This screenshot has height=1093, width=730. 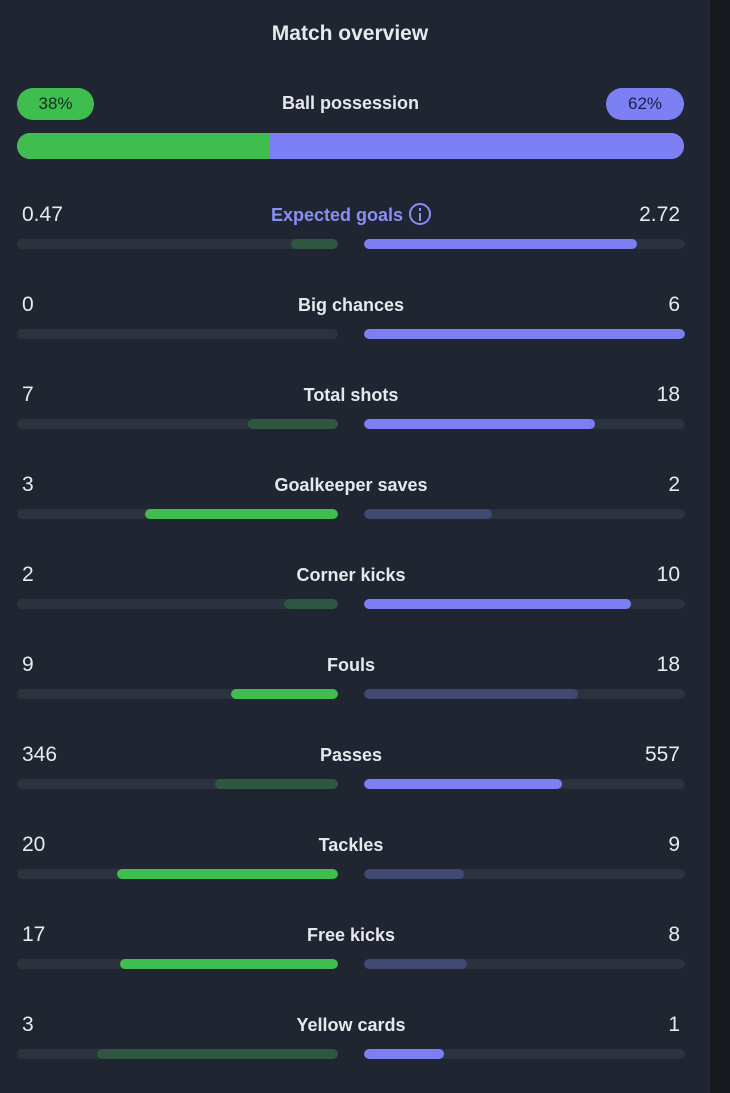 I want to click on away-stat-value: 6, so click(x=674, y=304).